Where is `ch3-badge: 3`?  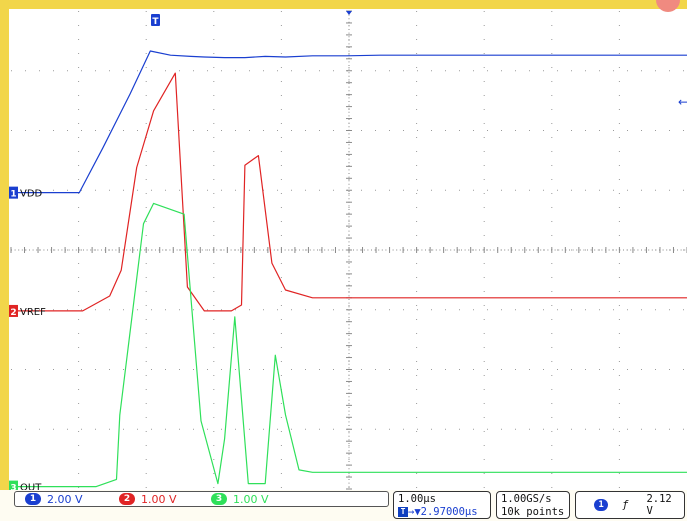
ch3-badge: 3 is located at coordinates (219, 499).